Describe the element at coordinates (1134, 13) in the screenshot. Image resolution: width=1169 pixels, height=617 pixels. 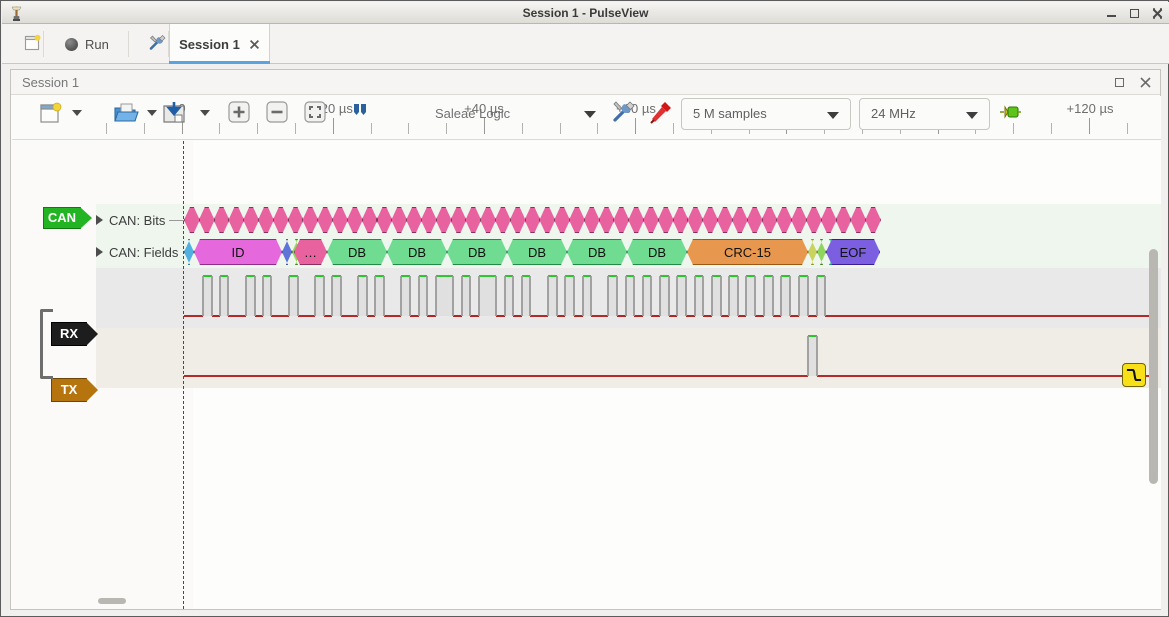
I see `maximize-button` at that location.